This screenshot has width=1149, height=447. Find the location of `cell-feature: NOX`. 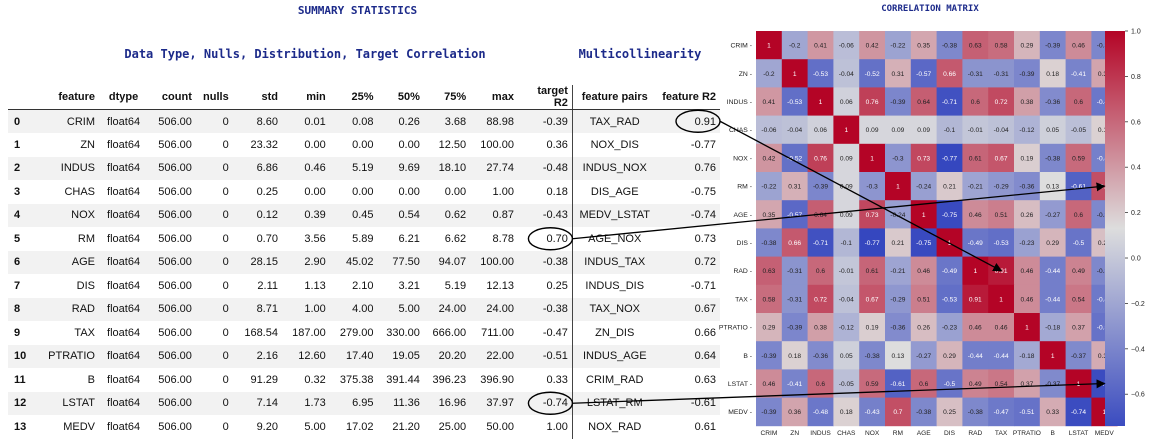

cell-feature: NOX is located at coordinates (68, 215).